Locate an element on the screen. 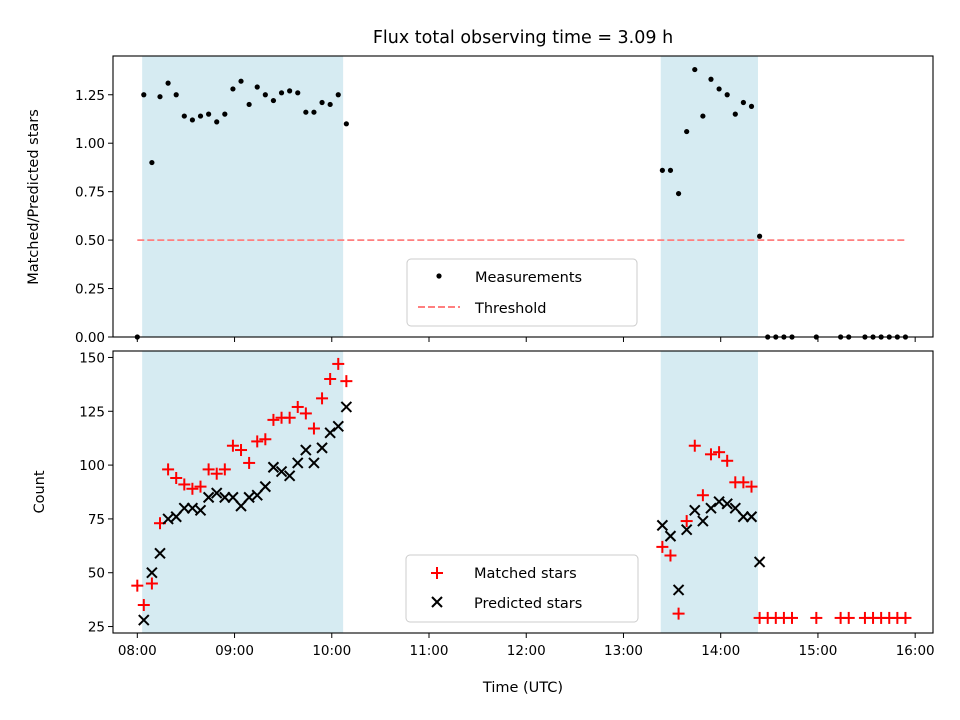 The height and width of the screenshot is (720, 960). x-tick-label: 15:00 is located at coordinates (817, 651).